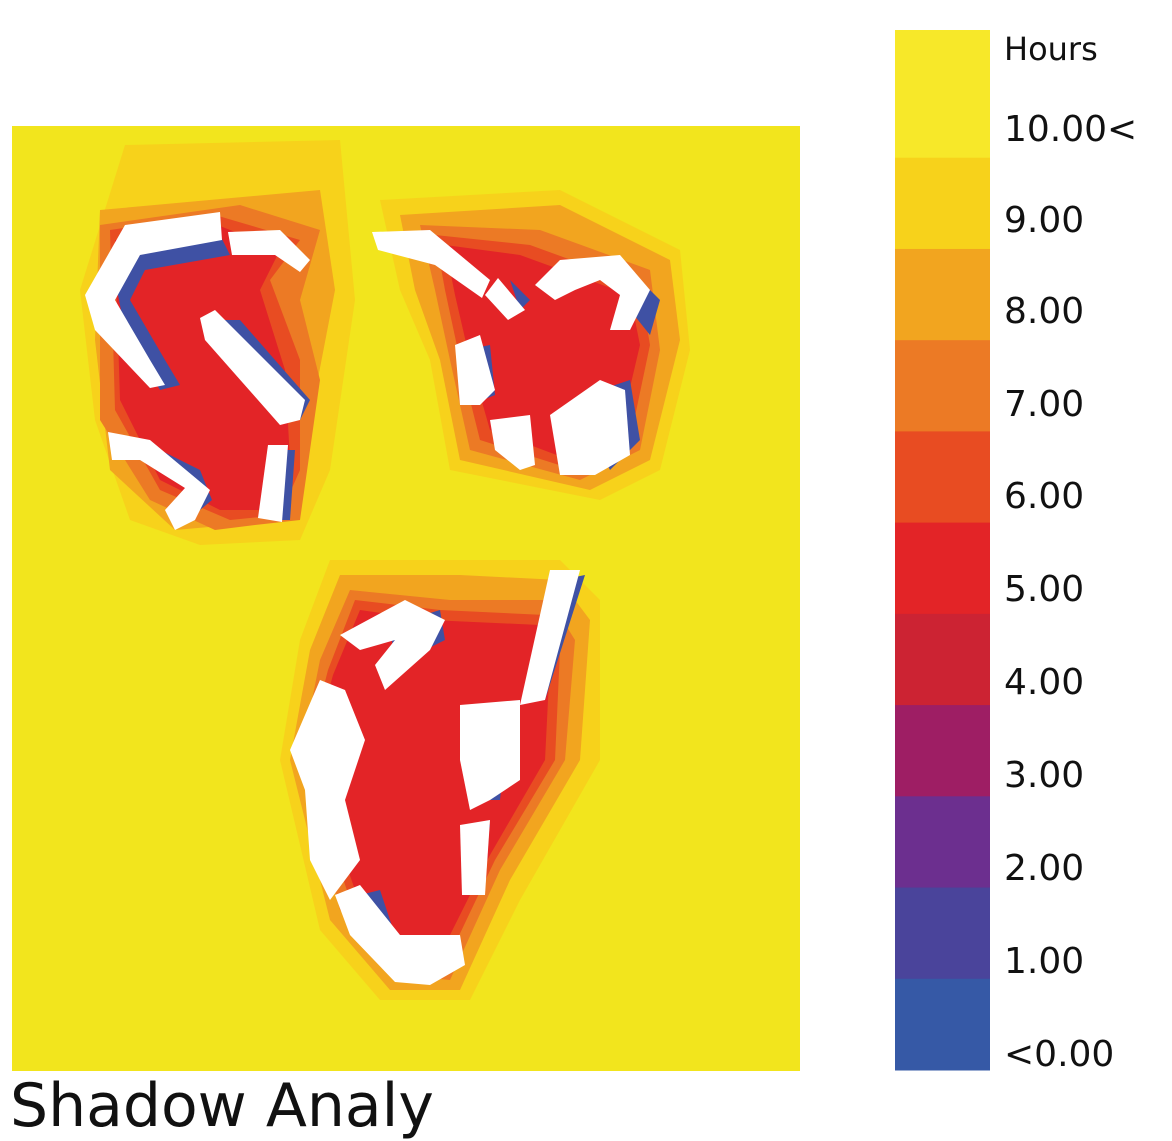 The width and height of the screenshot is (1172, 1141). I want to click on legend-tick-label: 1.00, so click(1044, 961).